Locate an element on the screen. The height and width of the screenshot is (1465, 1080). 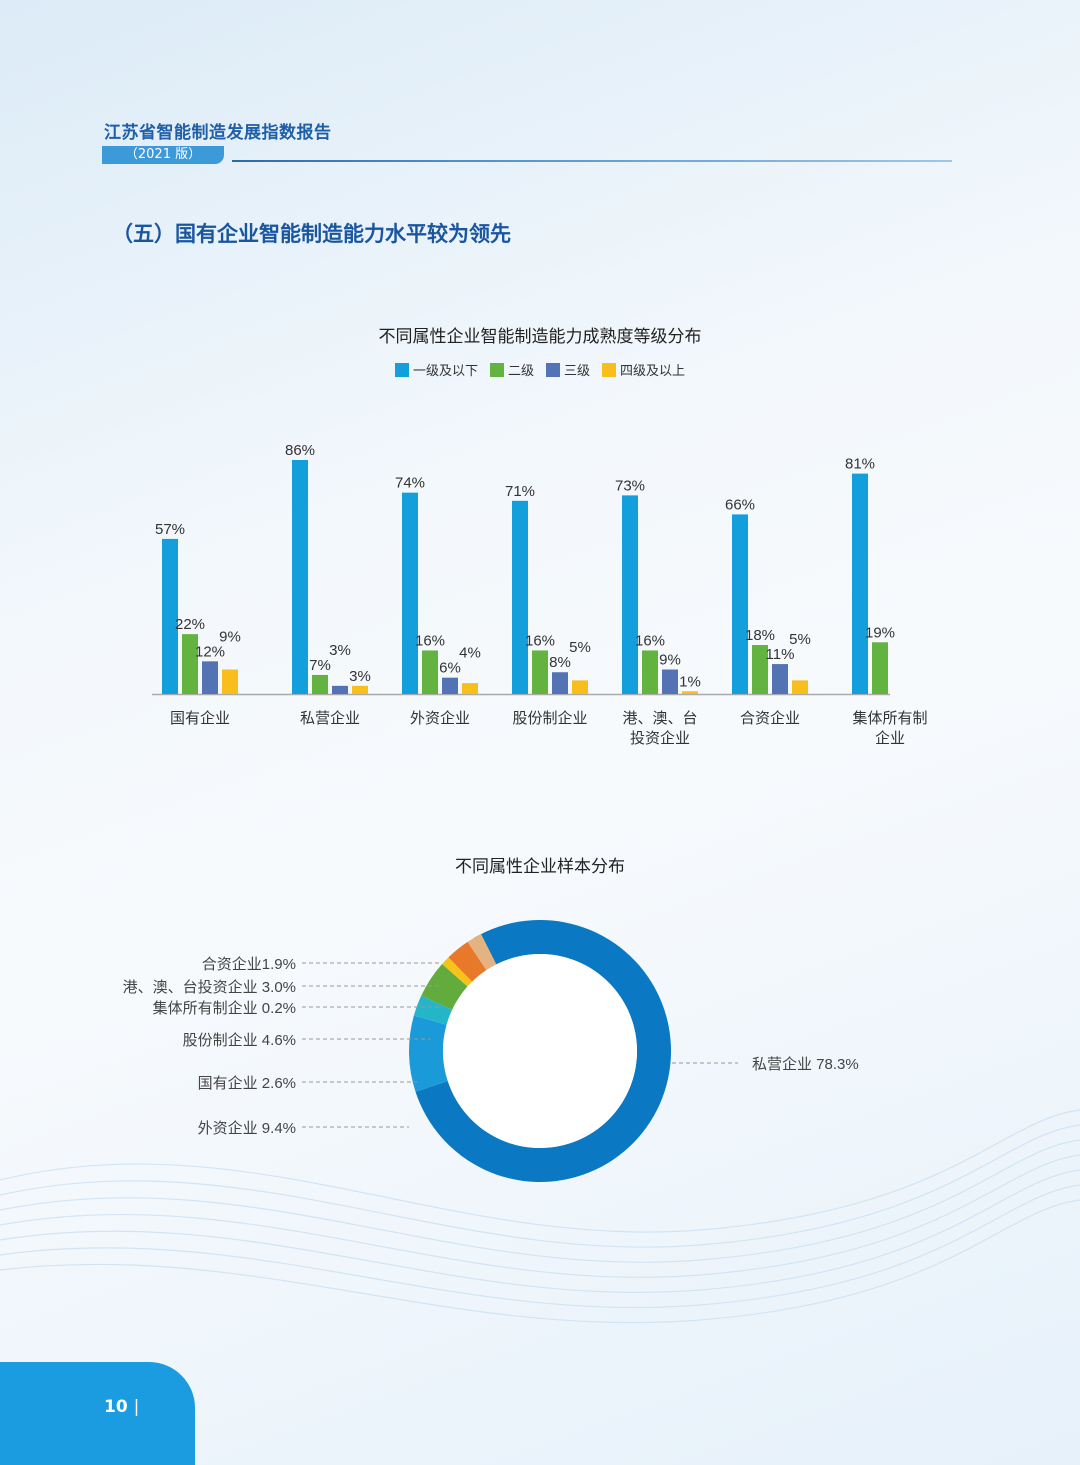
bar-value-label: 86% is located at coordinates (300, 450).